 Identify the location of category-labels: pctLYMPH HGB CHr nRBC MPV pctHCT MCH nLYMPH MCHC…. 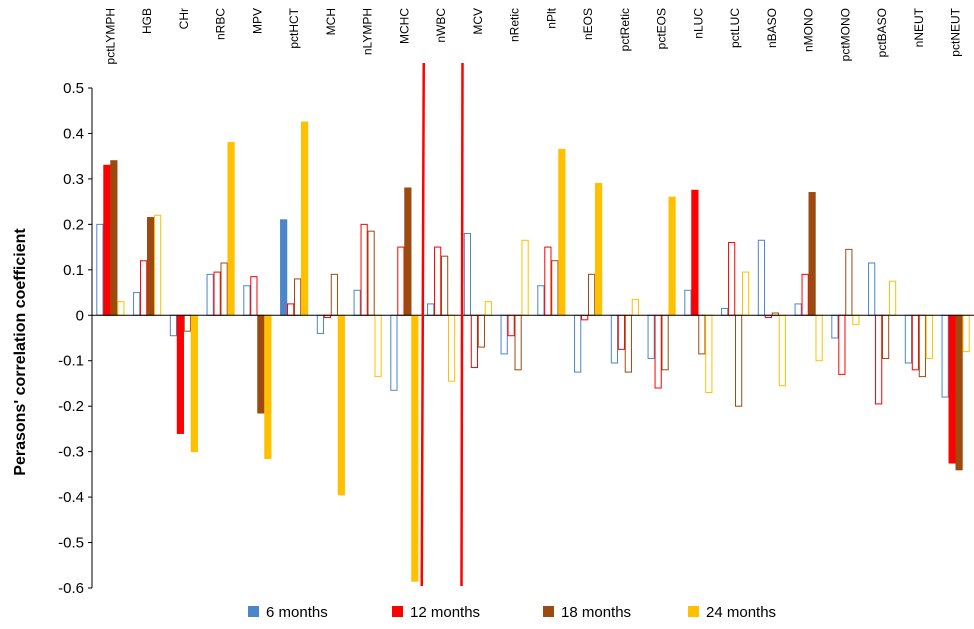
(532, 35).